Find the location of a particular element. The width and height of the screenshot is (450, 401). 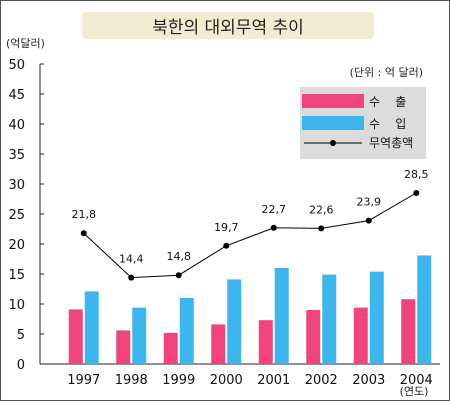

bar-import-2003 is located at coordinates (376, 317).